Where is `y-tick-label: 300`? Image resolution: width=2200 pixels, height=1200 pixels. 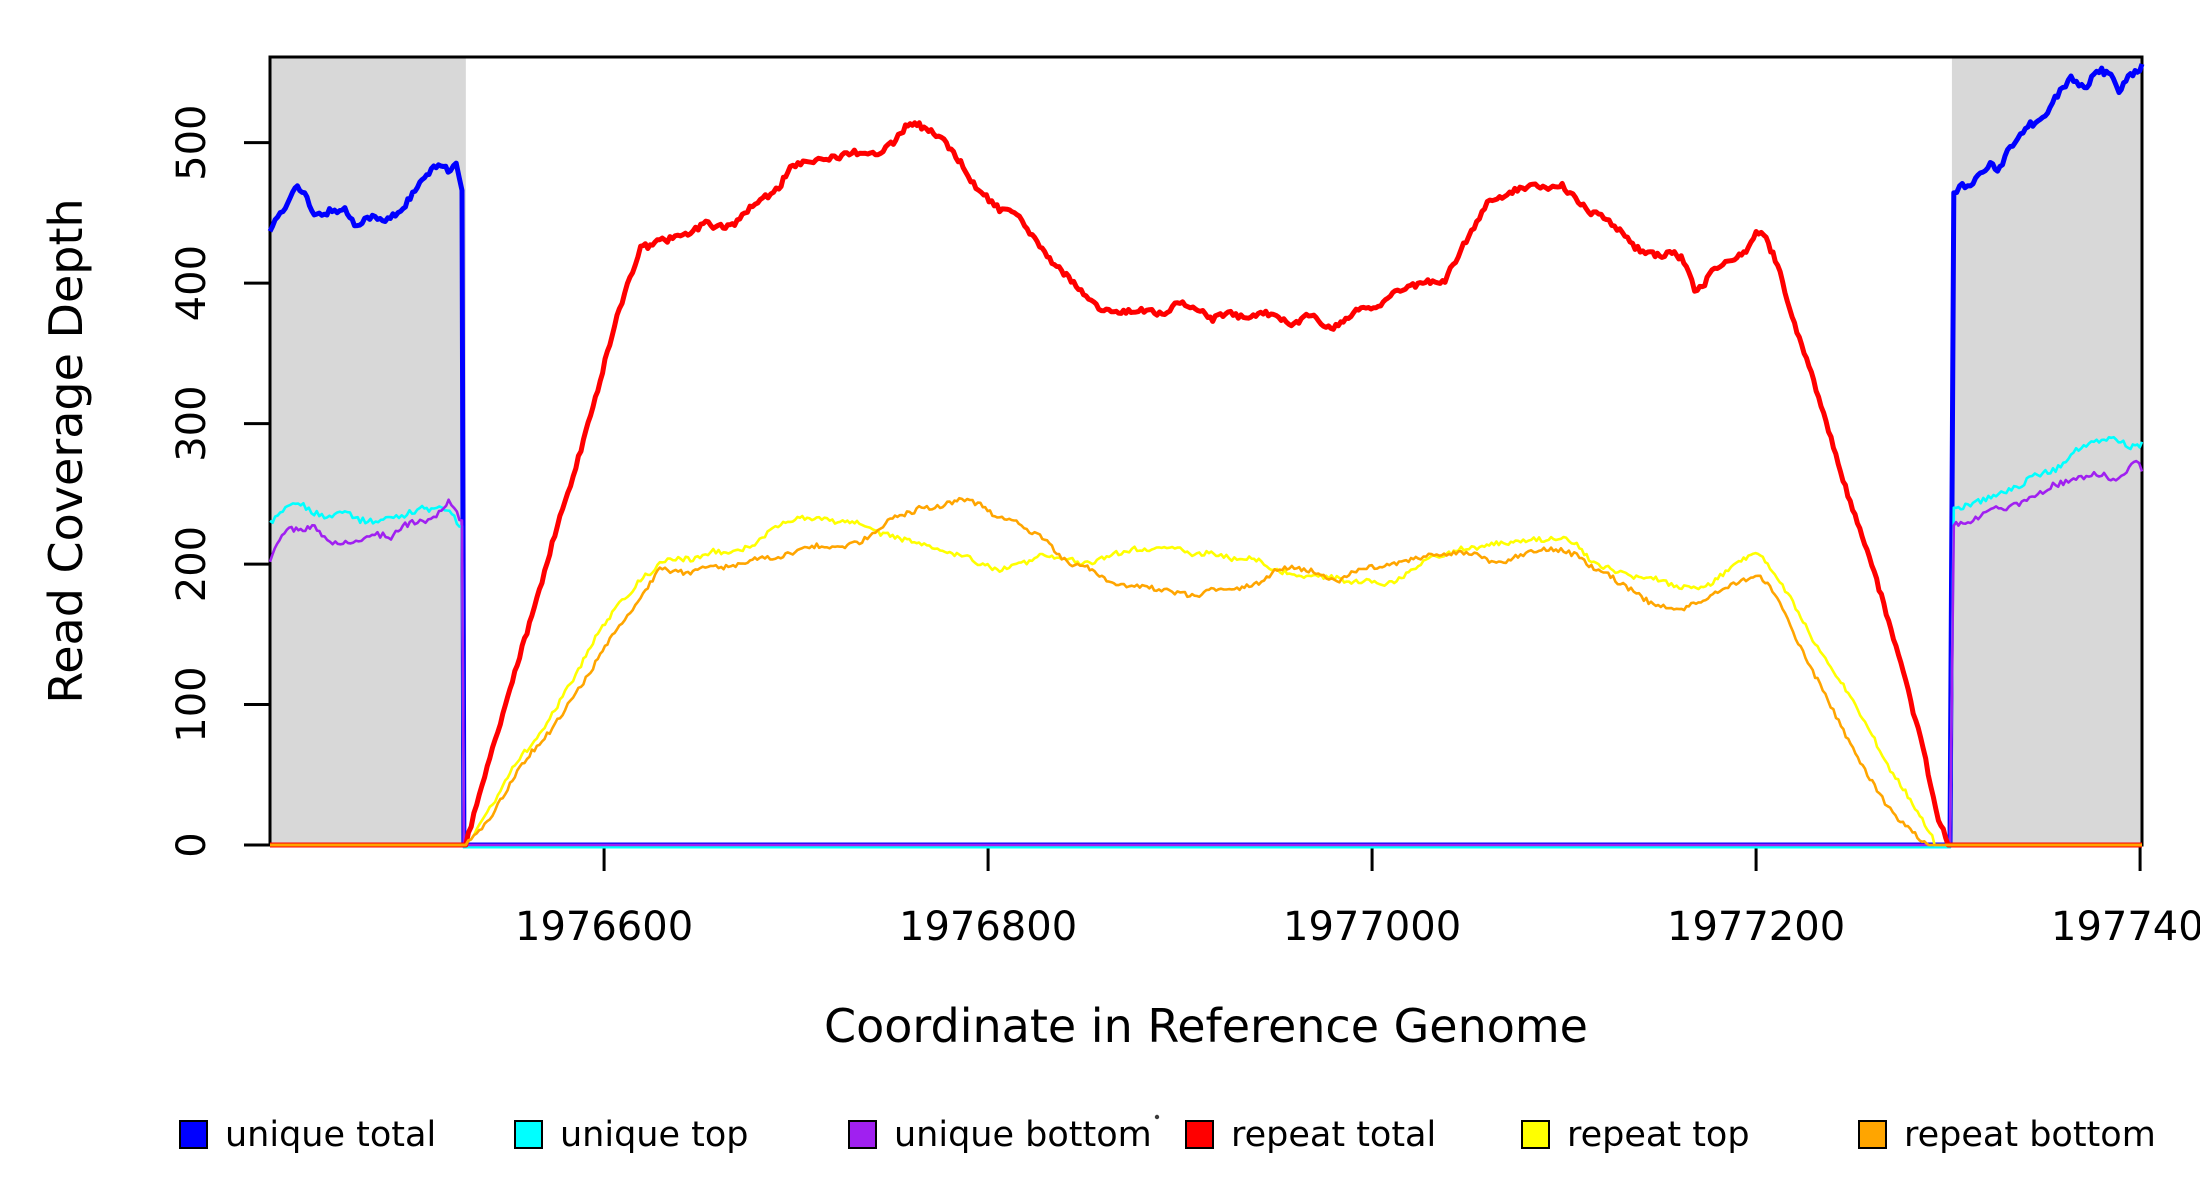
y-tick-label: 300 is located at coordinates (192, 423).